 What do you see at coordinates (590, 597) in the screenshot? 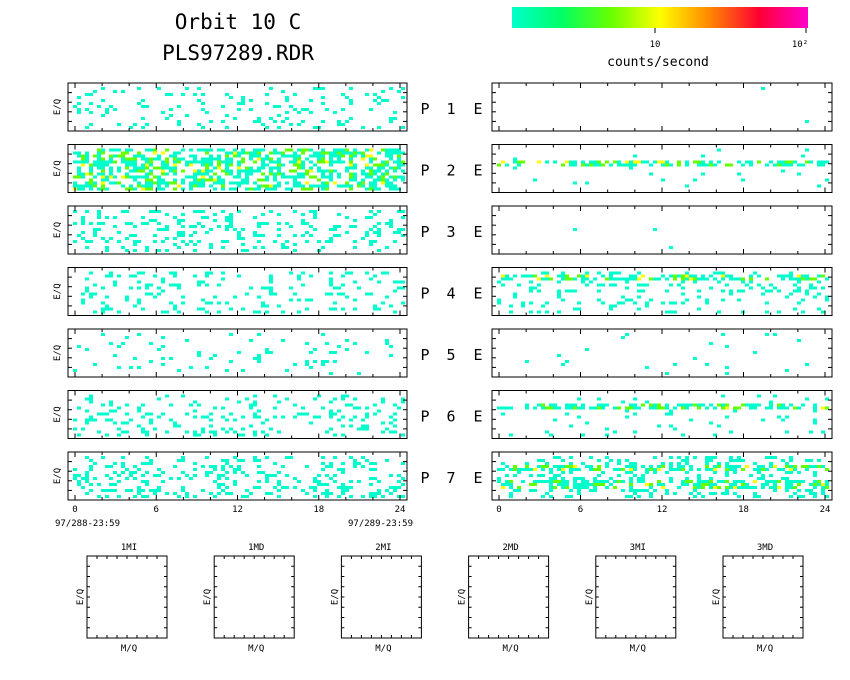
I see `mq-y-axis-label: E/Q` at bounding box center [590, 597].